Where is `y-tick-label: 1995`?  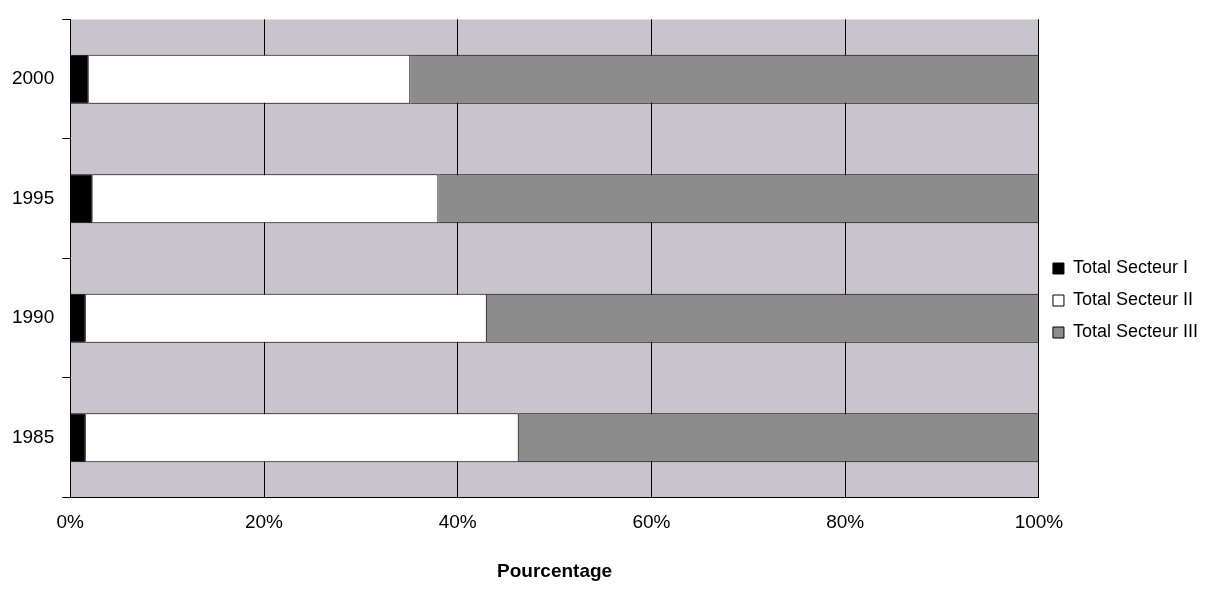 y-tick-label: 1995 is located at coordinates (33, 197).